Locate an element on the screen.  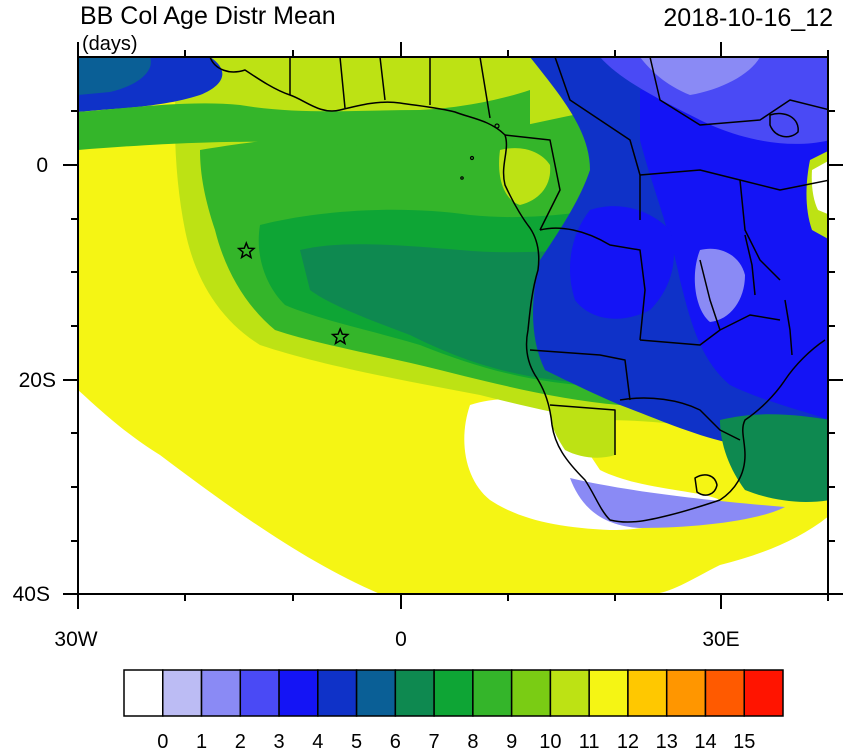
lake-victoria is located at coordinates (784, 125).